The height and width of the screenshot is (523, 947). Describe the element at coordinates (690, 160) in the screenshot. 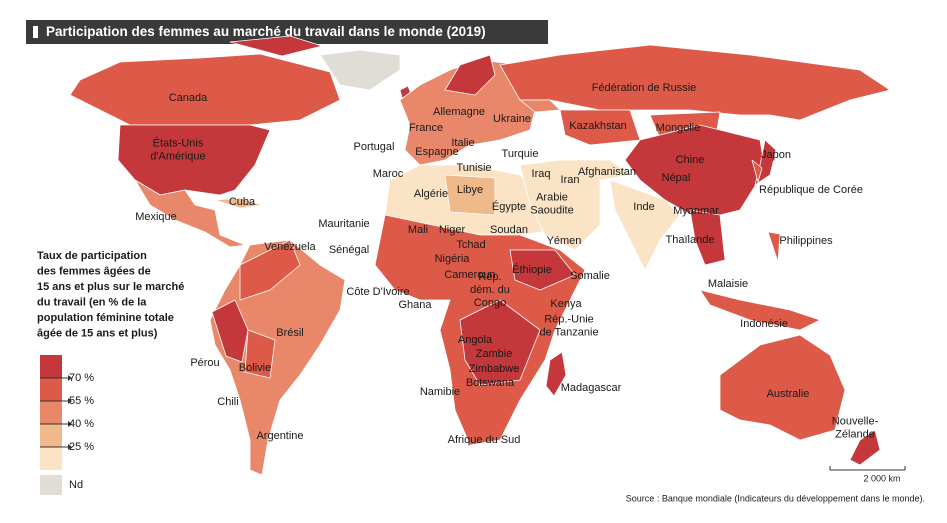

I see `country-label: Chine` at that location.